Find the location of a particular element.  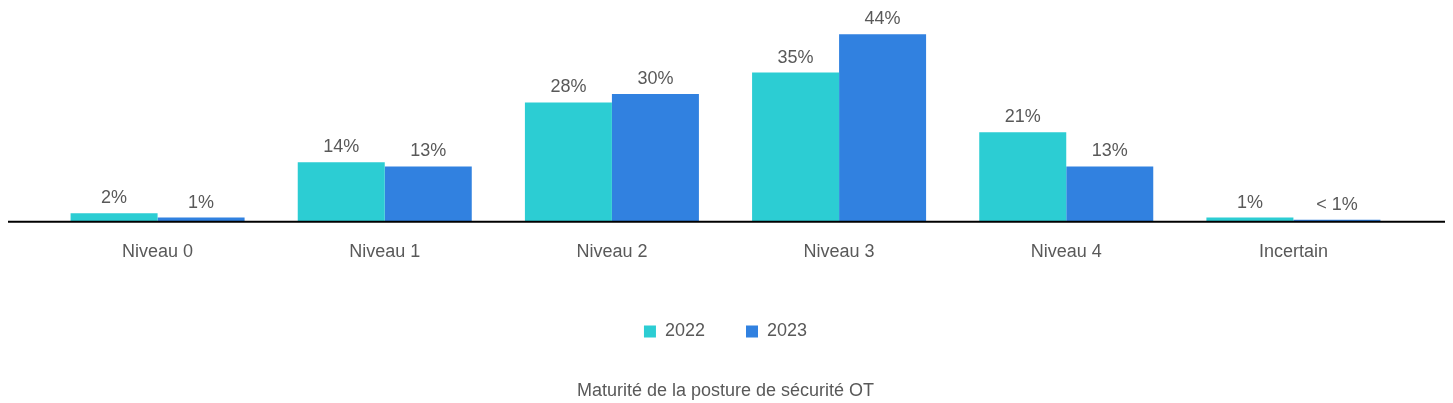

data-label: 35% is located at coordinates (795, 56).